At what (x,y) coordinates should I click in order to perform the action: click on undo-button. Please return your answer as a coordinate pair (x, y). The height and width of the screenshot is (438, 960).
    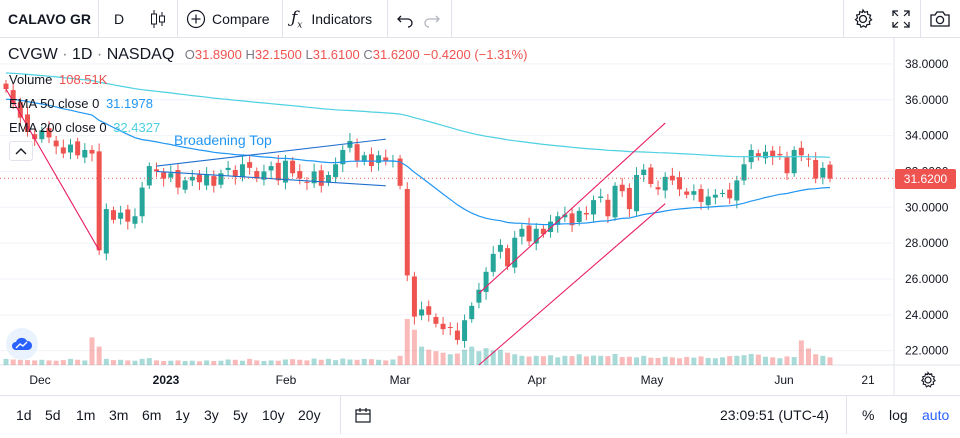
    Looking at the image, I should click on (405, 19).